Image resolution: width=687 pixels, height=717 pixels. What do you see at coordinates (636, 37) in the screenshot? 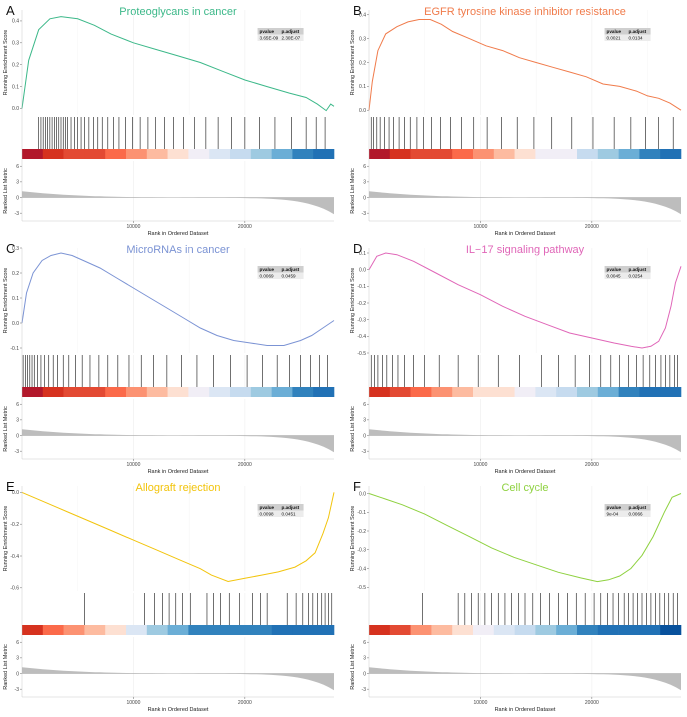
I see `stat-padjust: 0.0134` at bounding box center [636, 37].